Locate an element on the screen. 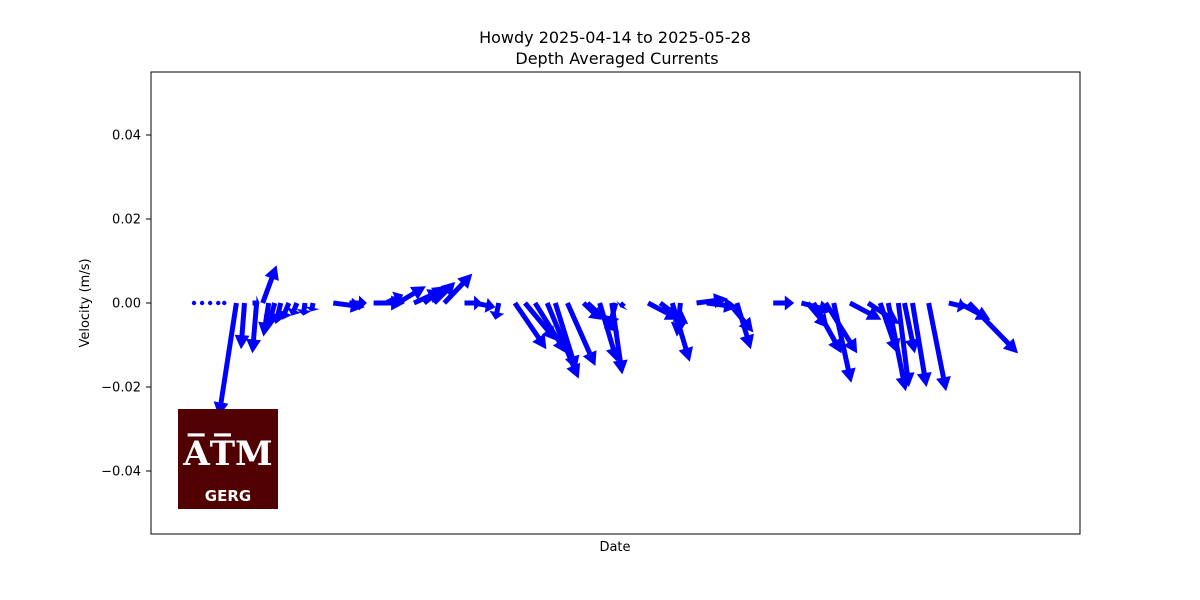 The height and width of the screenshot is (600, 1200). chart-title: Howdy 2025-04-14 to 2025-05-28 is located at coordinates (615, 37).